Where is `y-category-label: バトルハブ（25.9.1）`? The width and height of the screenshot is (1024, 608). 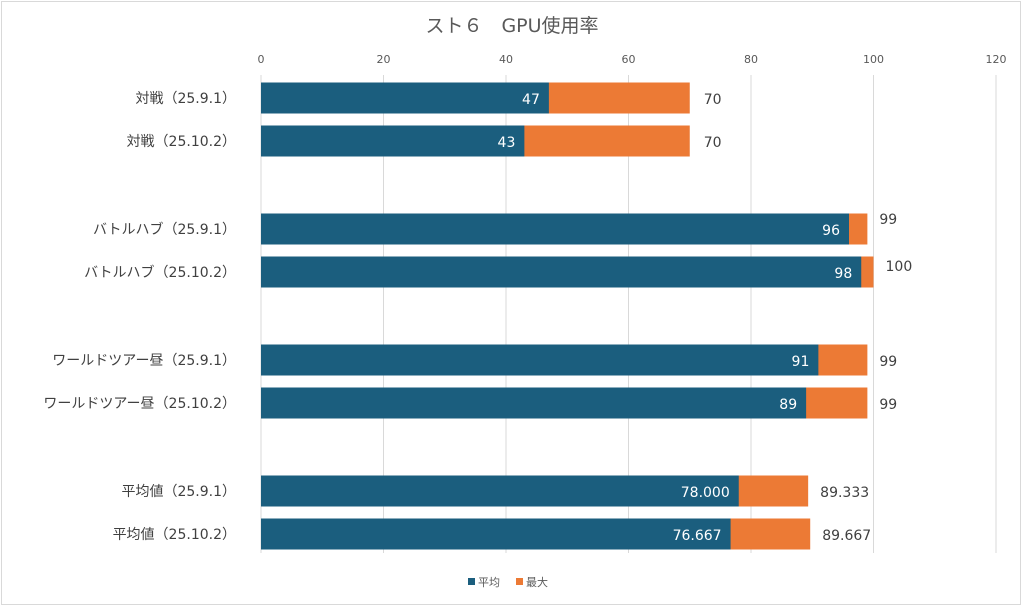
y-category-label: バトルハブ（25.9.1） is located at coordinates (164, 229).